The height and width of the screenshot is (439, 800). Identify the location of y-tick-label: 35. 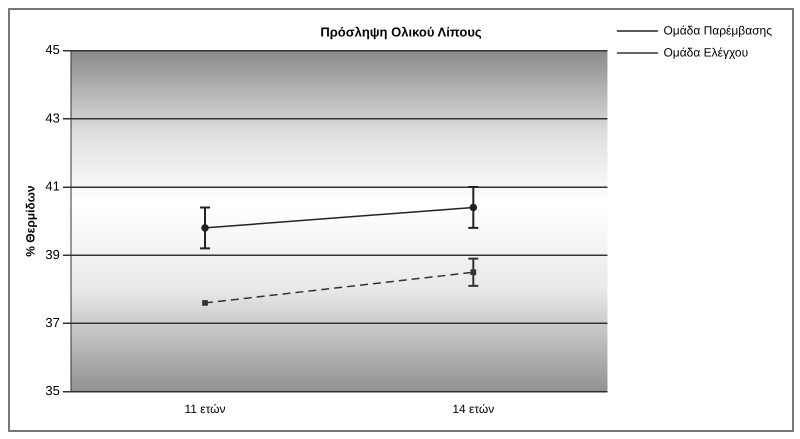
(52, 390).